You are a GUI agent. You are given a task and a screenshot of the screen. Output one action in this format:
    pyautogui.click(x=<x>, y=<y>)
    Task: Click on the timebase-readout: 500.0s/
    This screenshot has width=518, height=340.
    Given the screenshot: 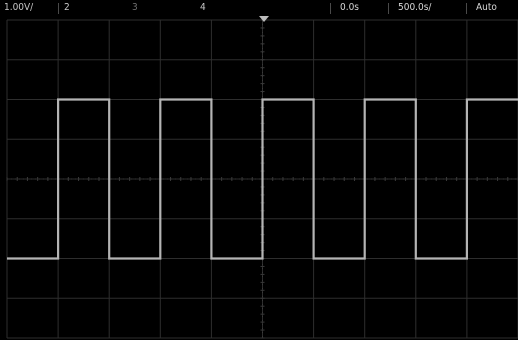 What is the action you would take?
    pyautogui.click(x=415, y=7)
    